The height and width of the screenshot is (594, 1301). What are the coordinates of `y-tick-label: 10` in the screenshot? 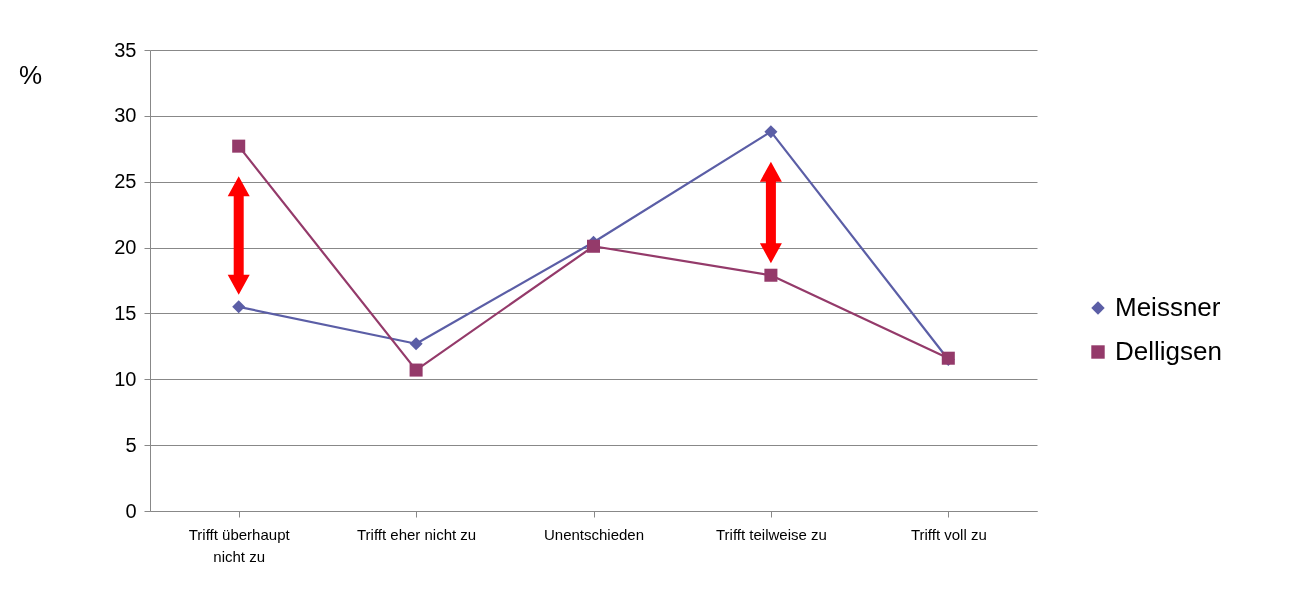 It's located at (125, 378).